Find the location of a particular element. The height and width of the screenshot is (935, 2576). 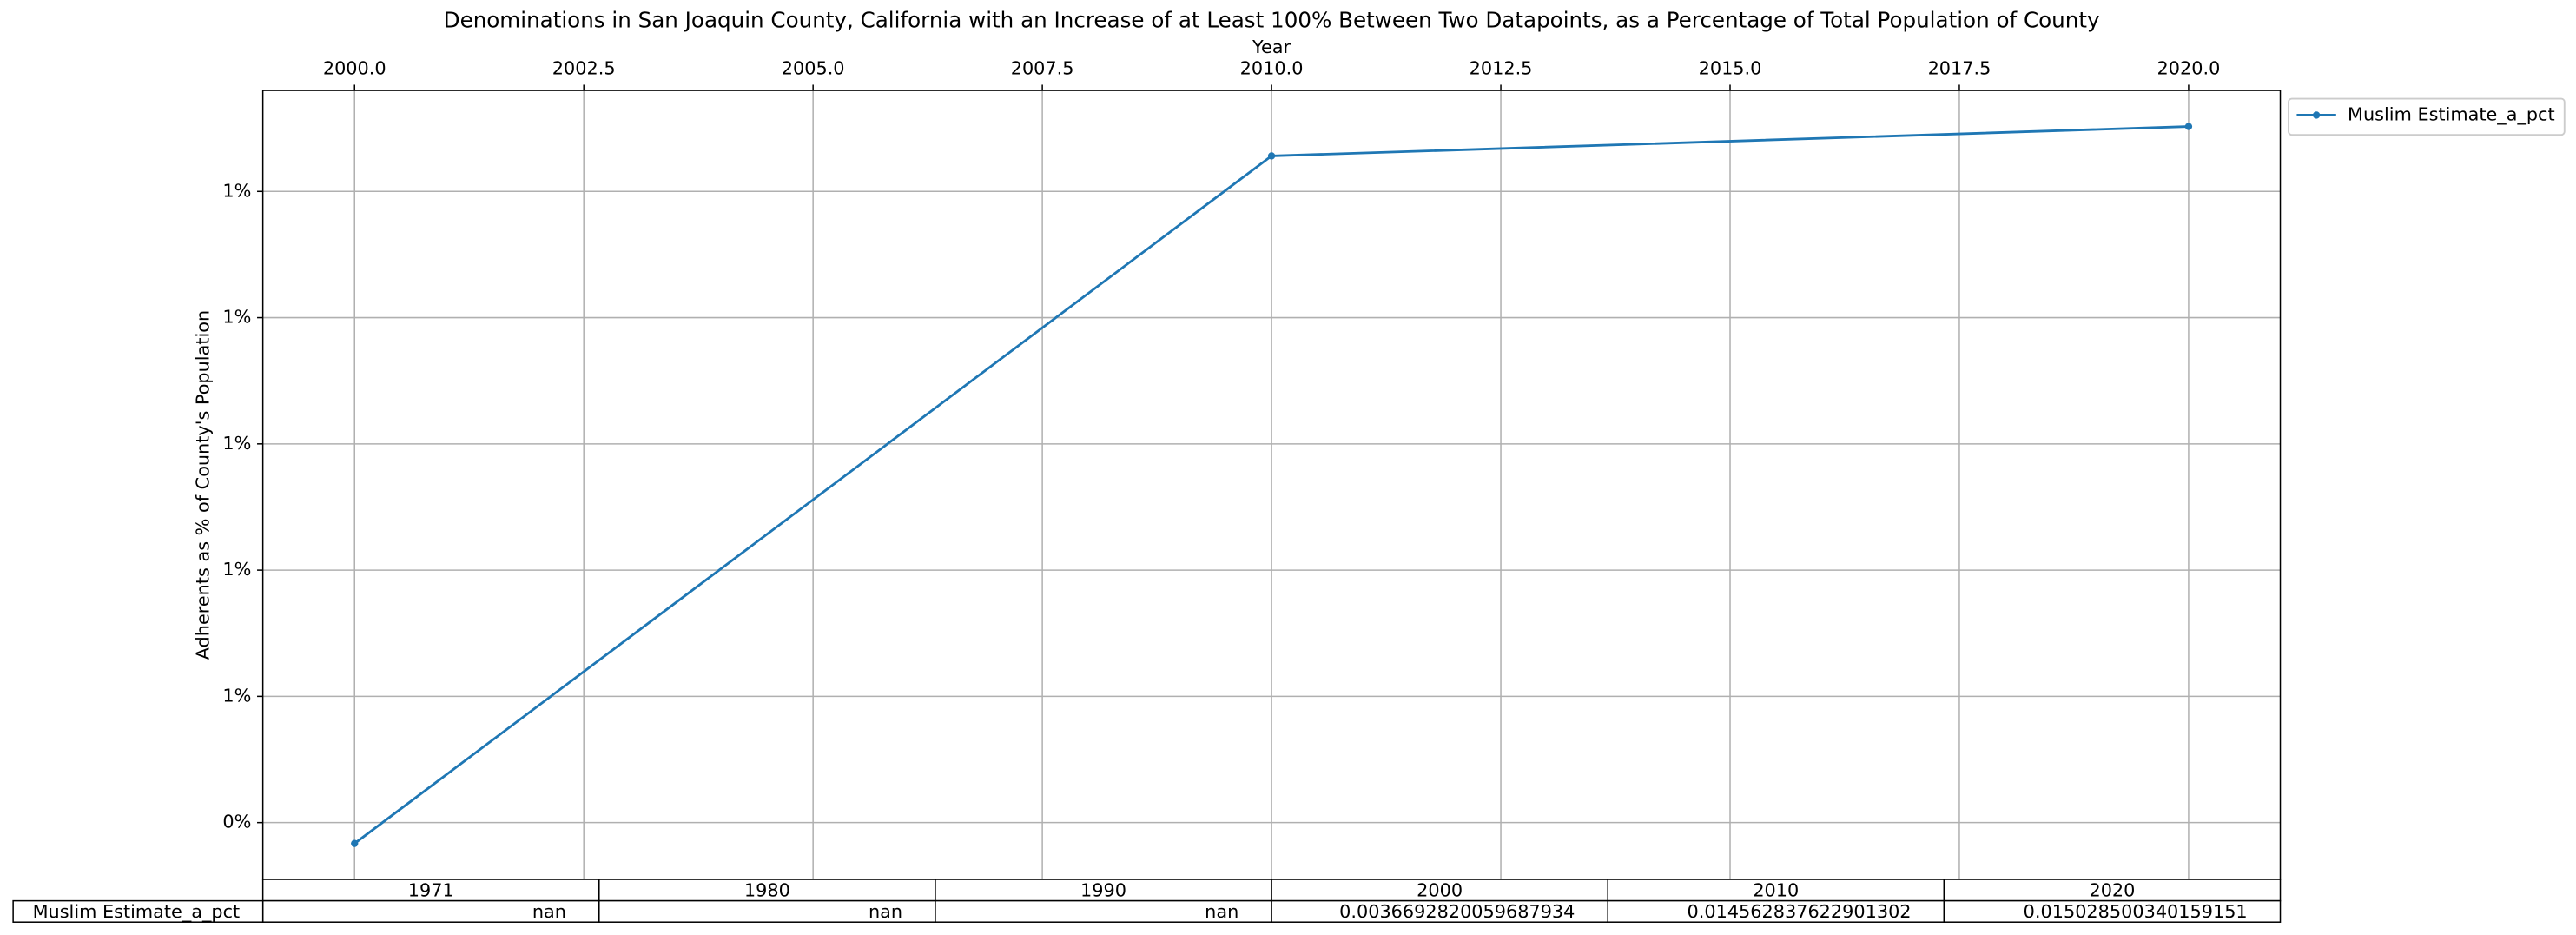

table-row-label: Muslim Estimate_a_pct is located at coordinates (137, 912).